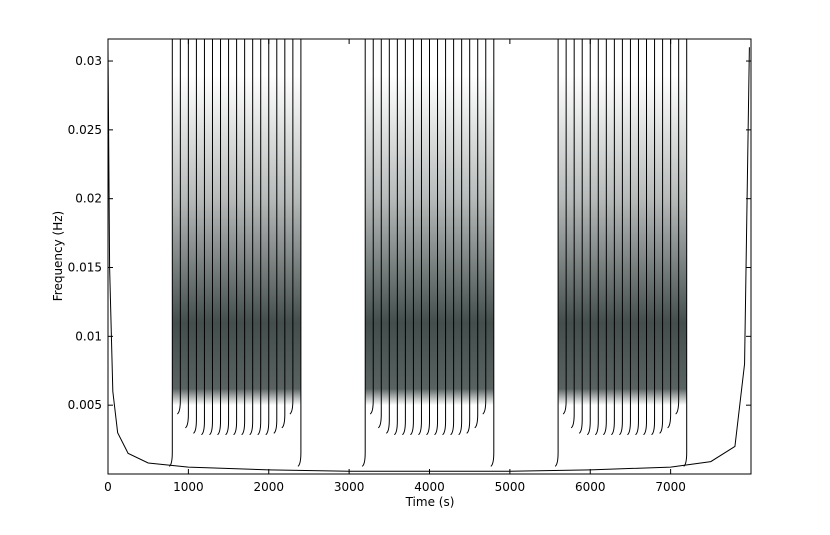 Image resolution: width=830 pixels, height=535 pixels. Describe the element at coordinates (88, 61) in the screenshot. I see `y-tick-label: 0.03` at that location.